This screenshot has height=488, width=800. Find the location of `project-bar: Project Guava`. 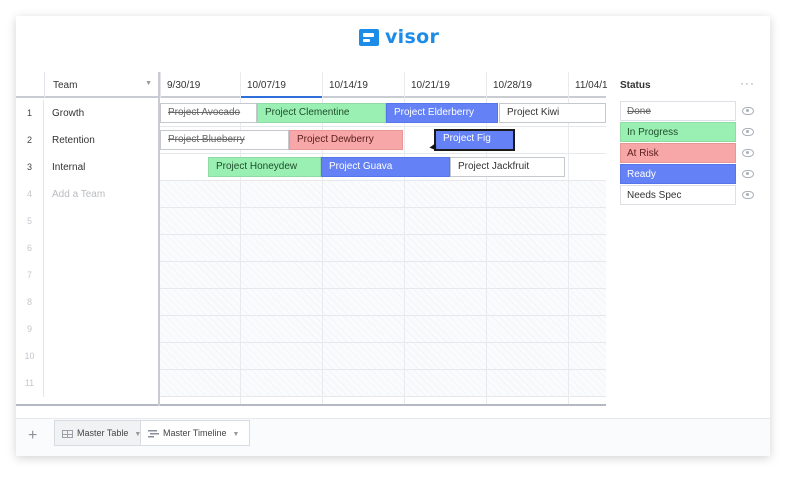

project-bar: Project Guava is located at coordinates (385, 167).